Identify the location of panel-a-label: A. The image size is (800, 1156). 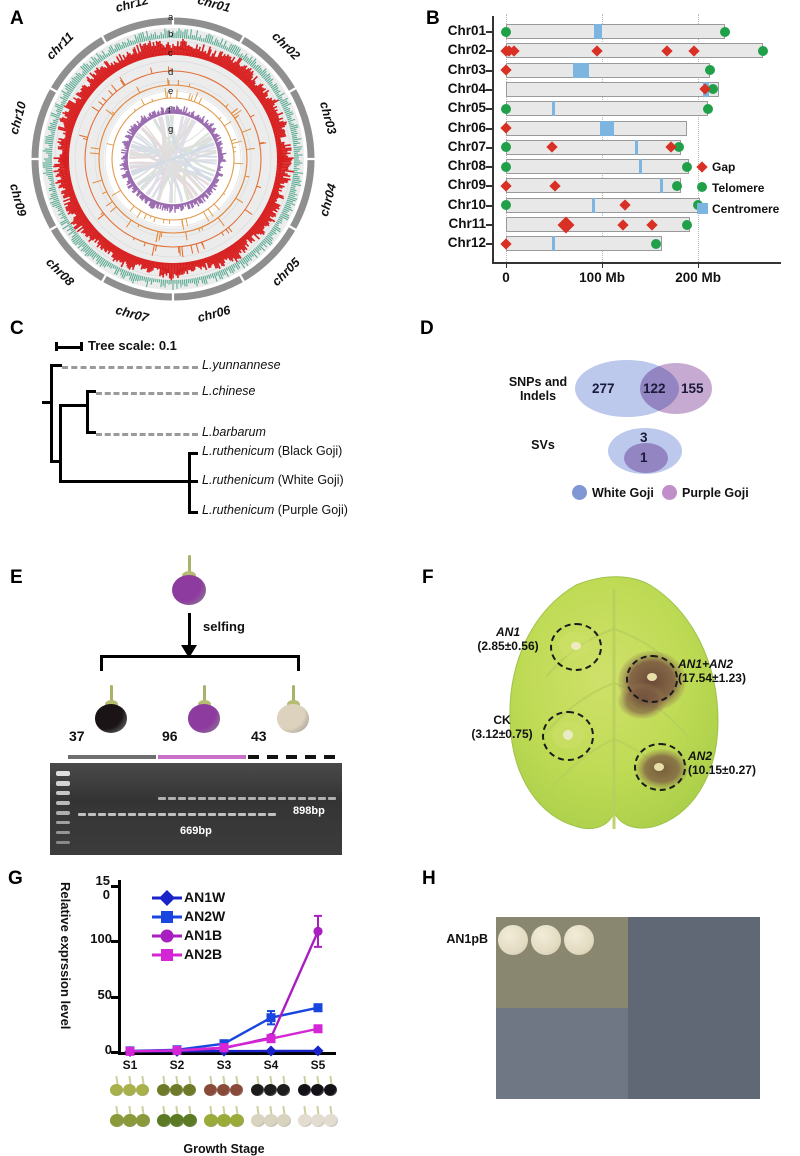
(17, 18).